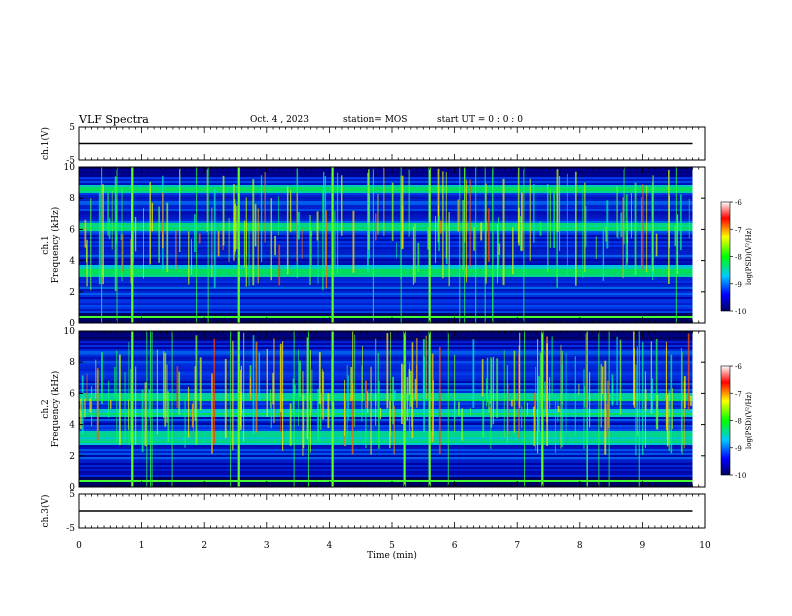  What do you see at coordinates (738, 367) in the screenshot?
I see `colorbar-tick-label: -6` at bounding box center [738, 367].